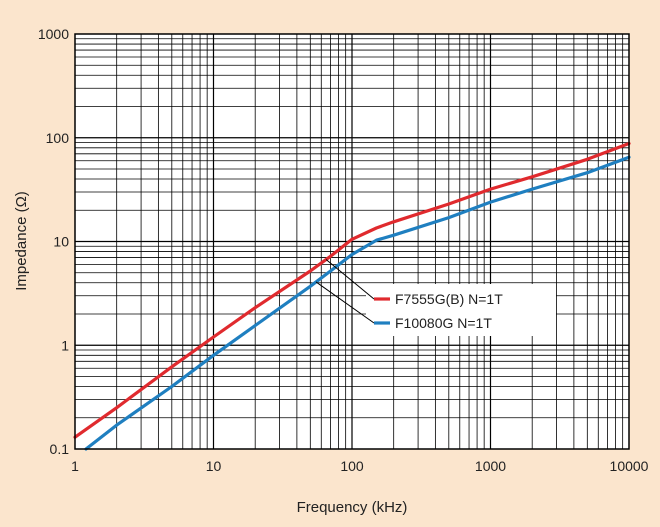  Describe the element at coordinates (58, 138) in the screenshot. I see `y-tick-label: 100` at that location.